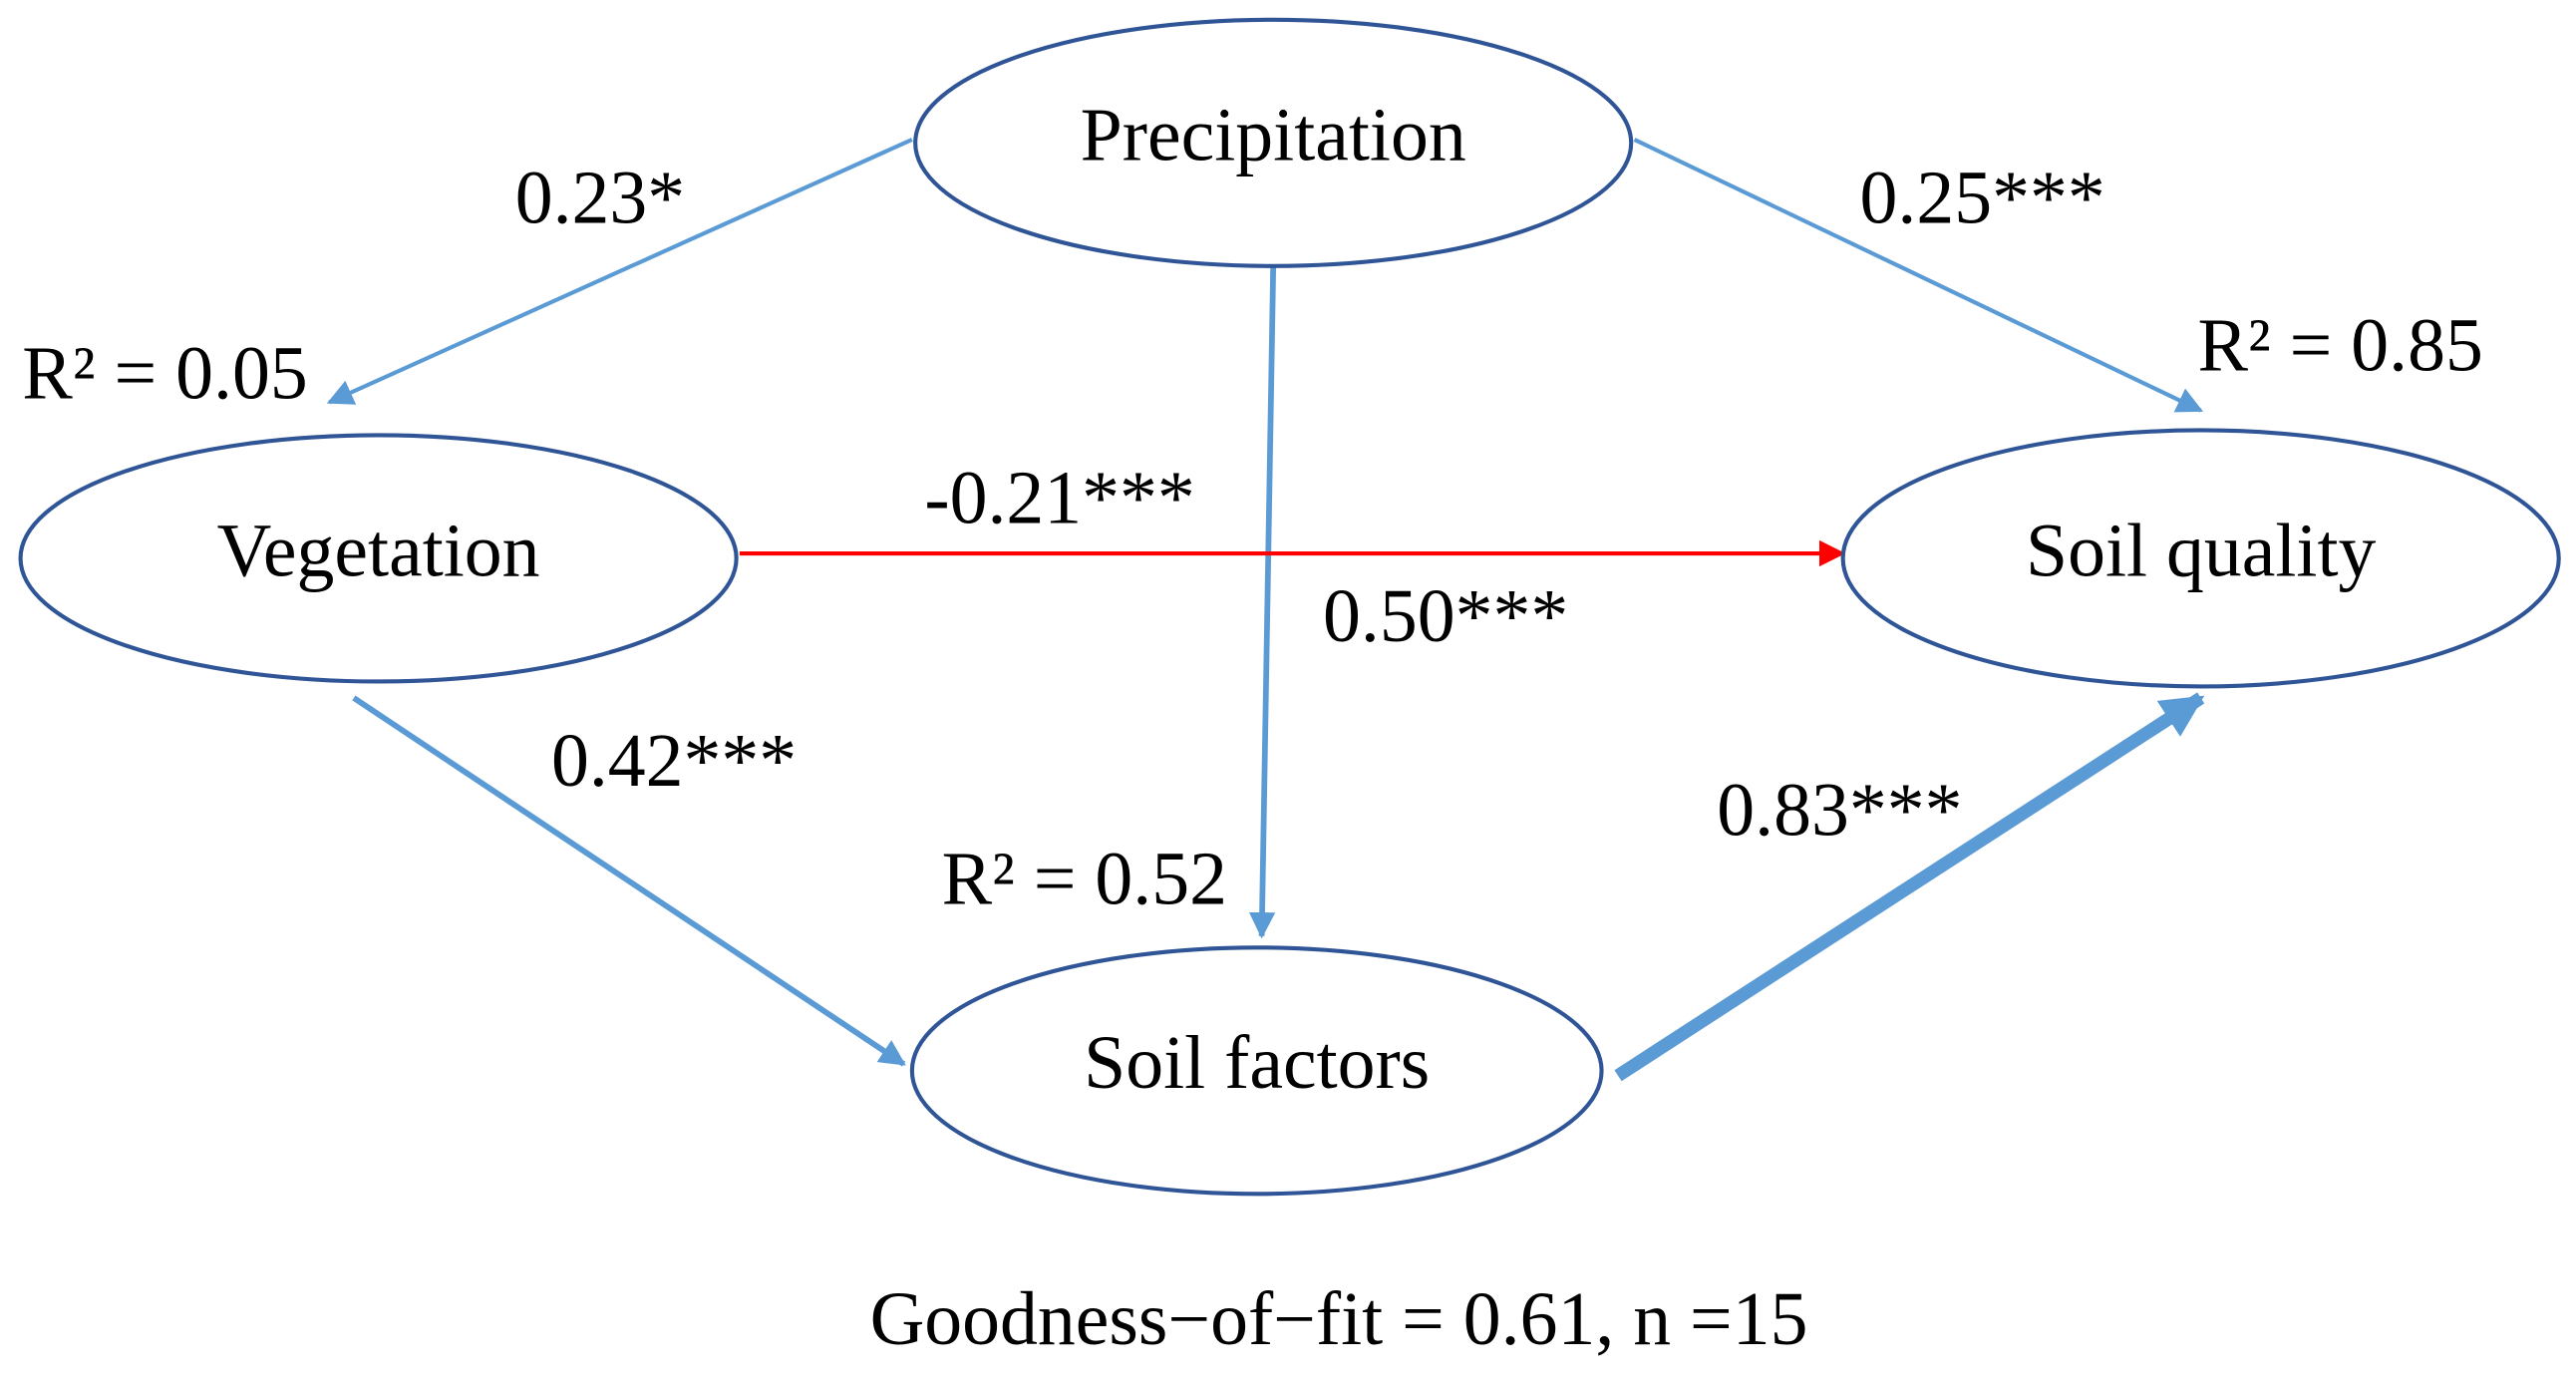 The width and height of the screenshot is (2576, 1386). I want to click on edge-coefficient: 0.25***, so click(1982, 198).